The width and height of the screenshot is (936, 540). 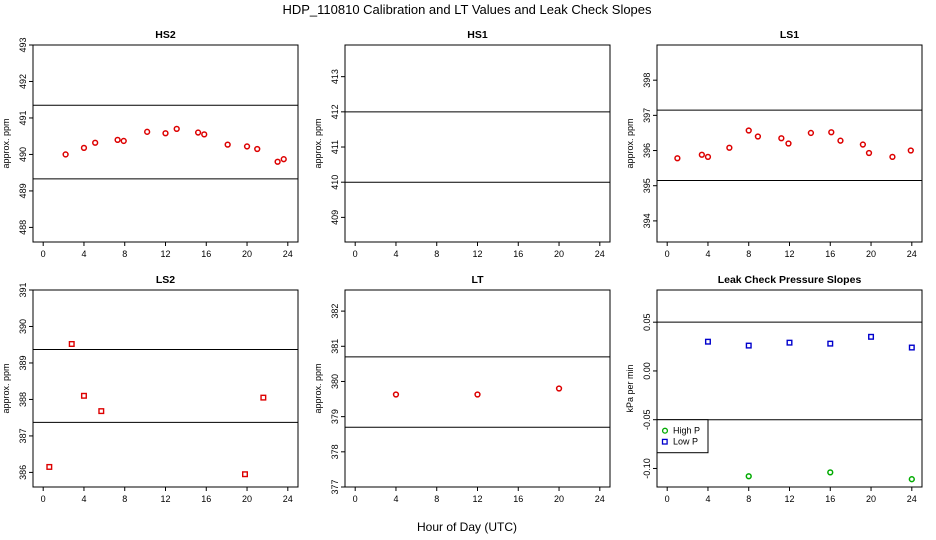 I want to click on y-tick-label: 490, so click(x=23, y=154).